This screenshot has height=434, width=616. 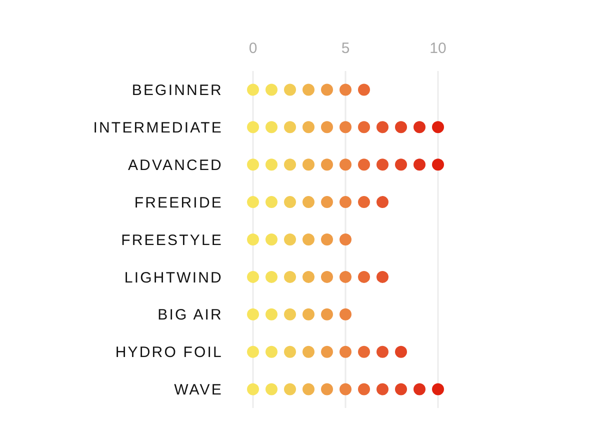 What do you see at coordinates (177, 91) in the screenshot?
I see `y-tick-label: BEGINNER` at bounding box center [177, 91].